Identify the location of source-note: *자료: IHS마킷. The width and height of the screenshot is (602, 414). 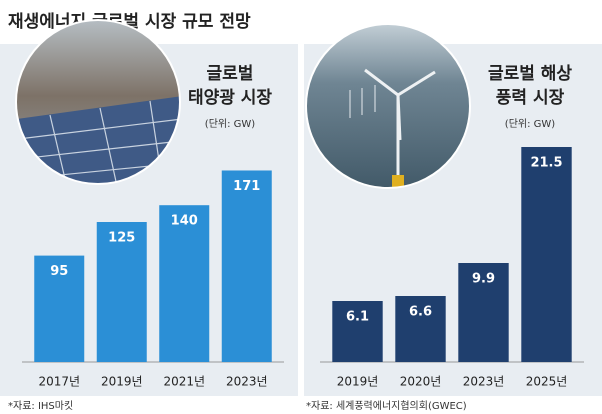
(40, 406).